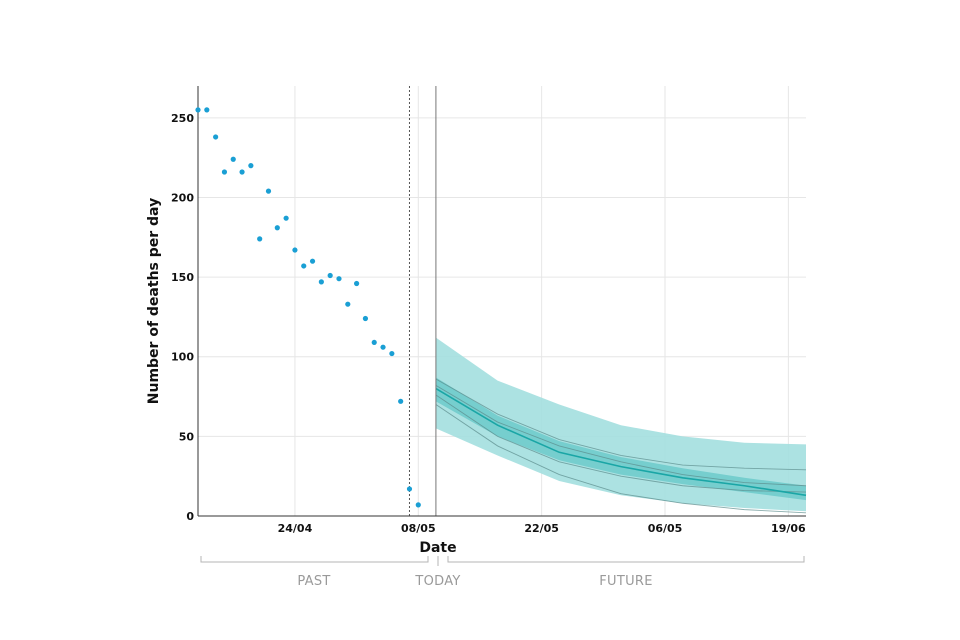 The height and width of the screenshot is (640, 960). I want to click on projection-bands, so click(620, 424).